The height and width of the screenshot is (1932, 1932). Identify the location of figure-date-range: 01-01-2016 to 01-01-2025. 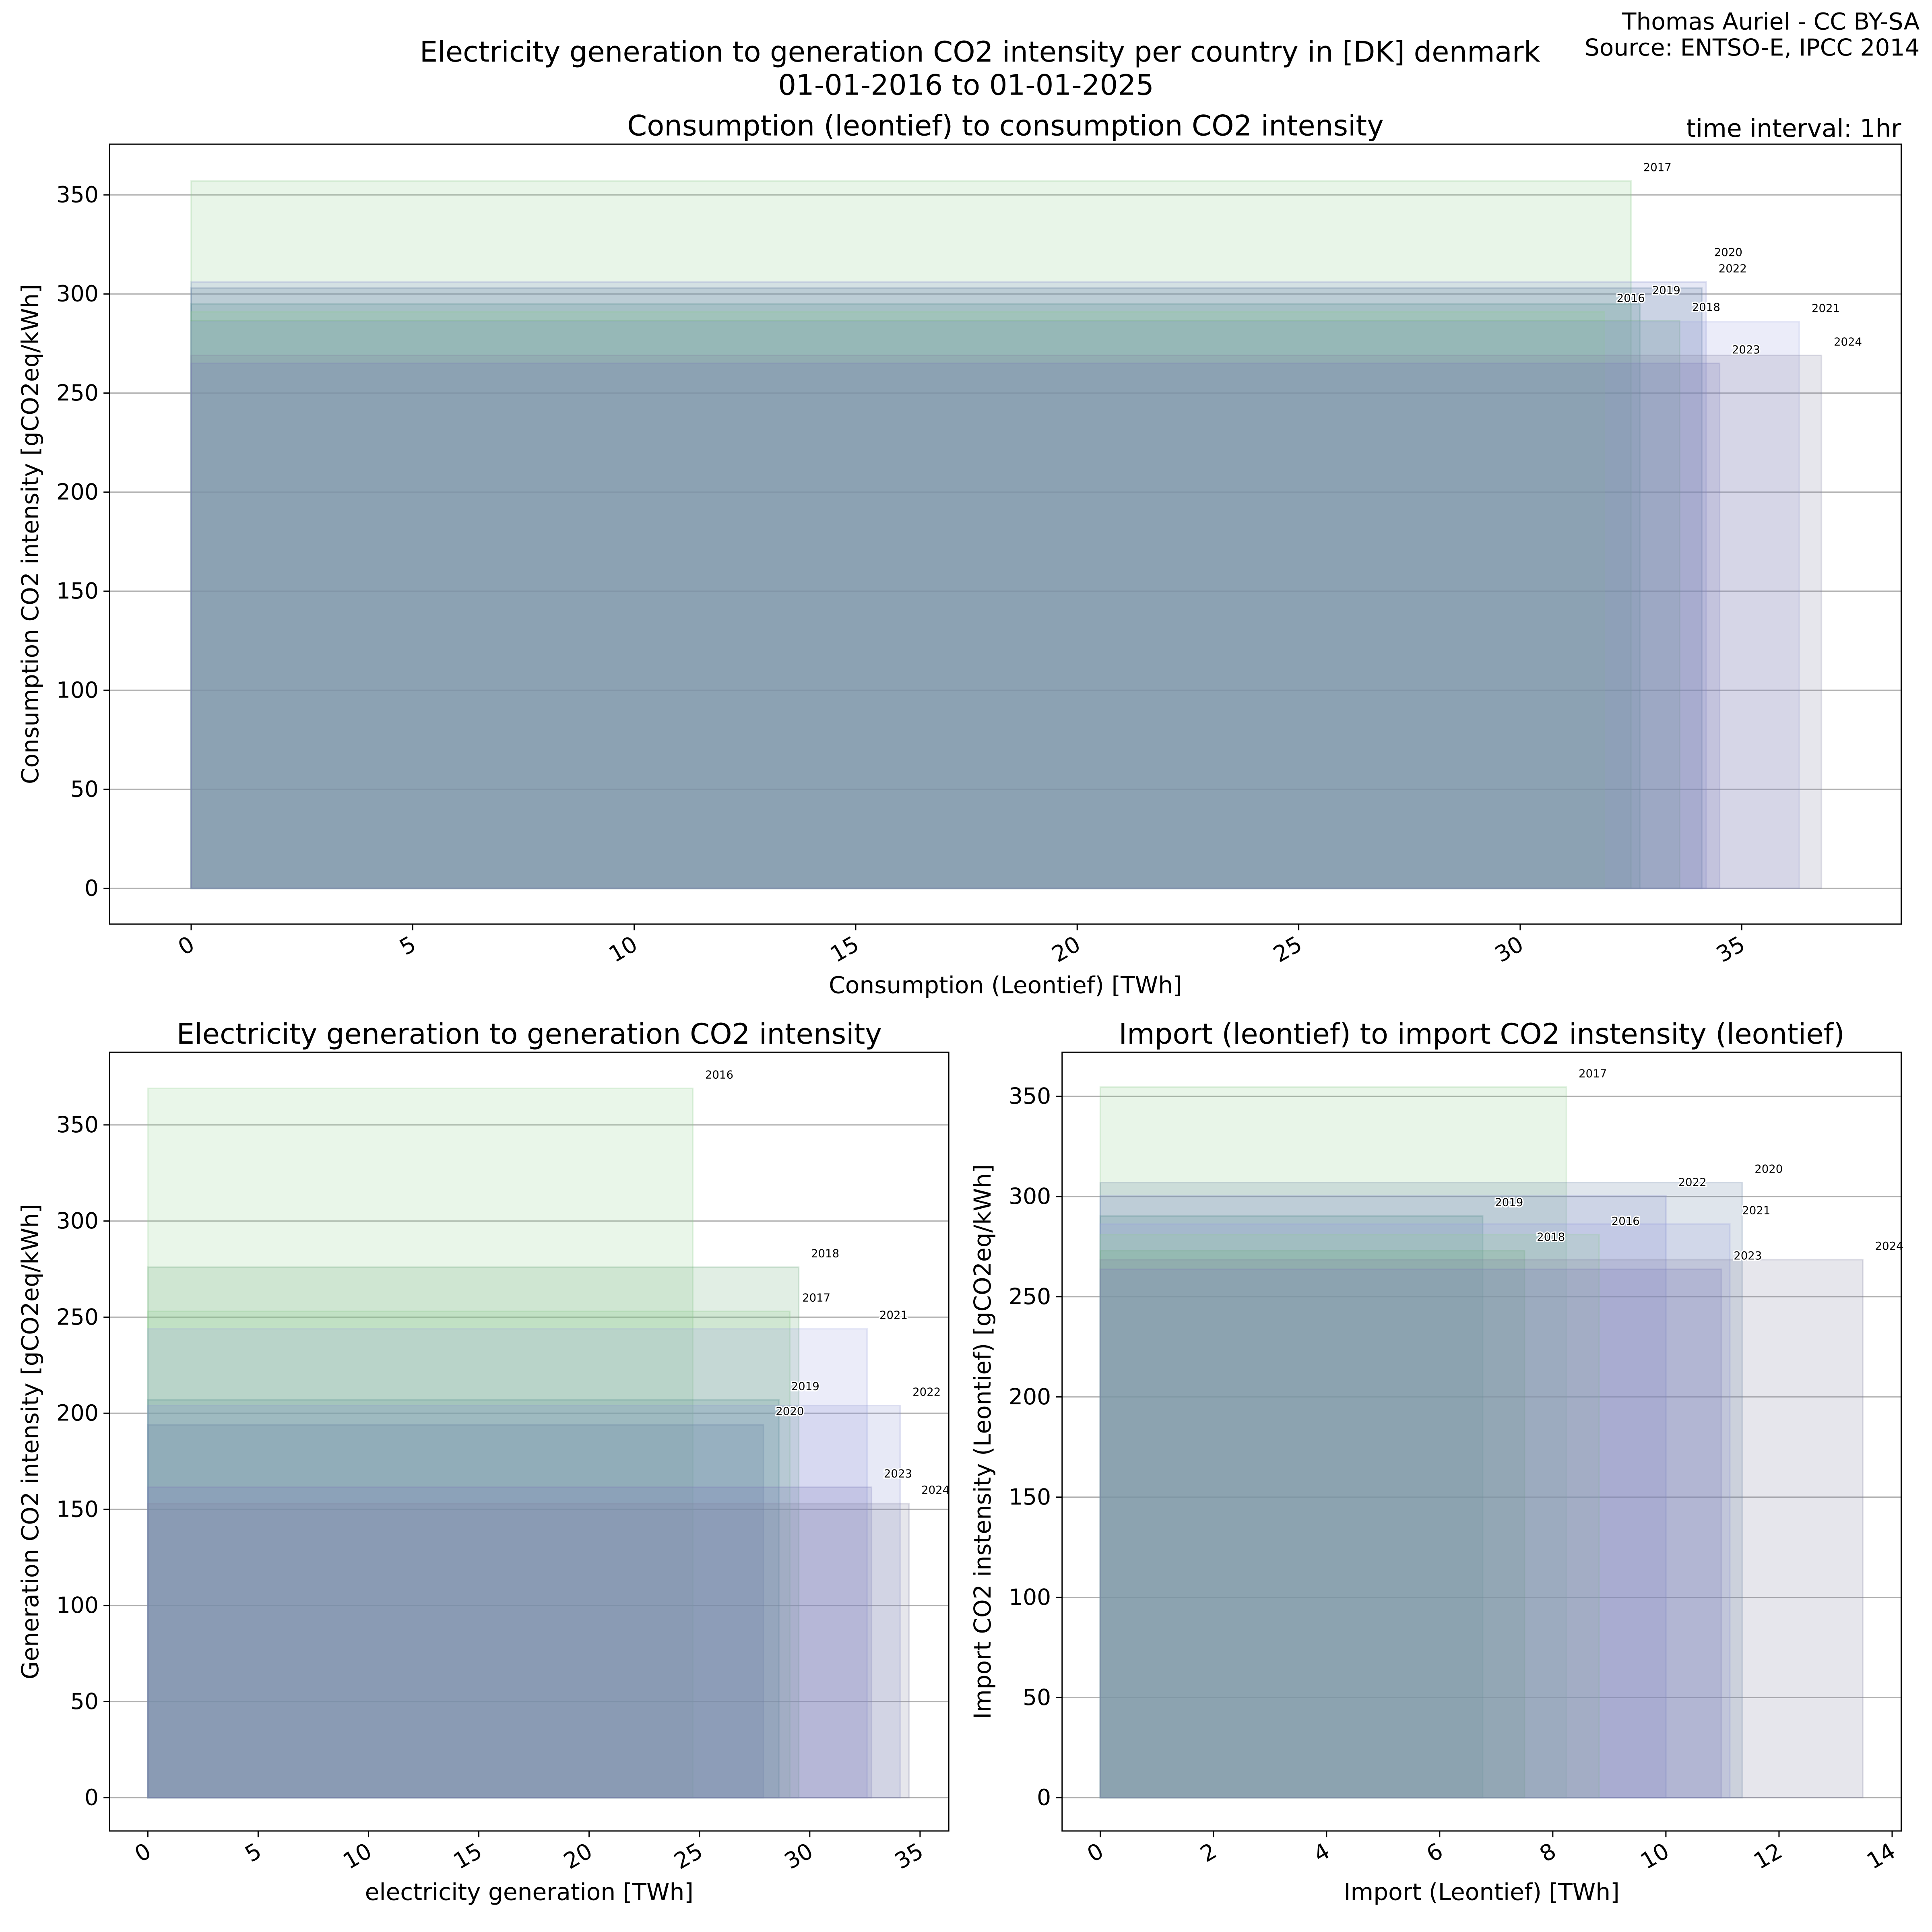
(966, 85).